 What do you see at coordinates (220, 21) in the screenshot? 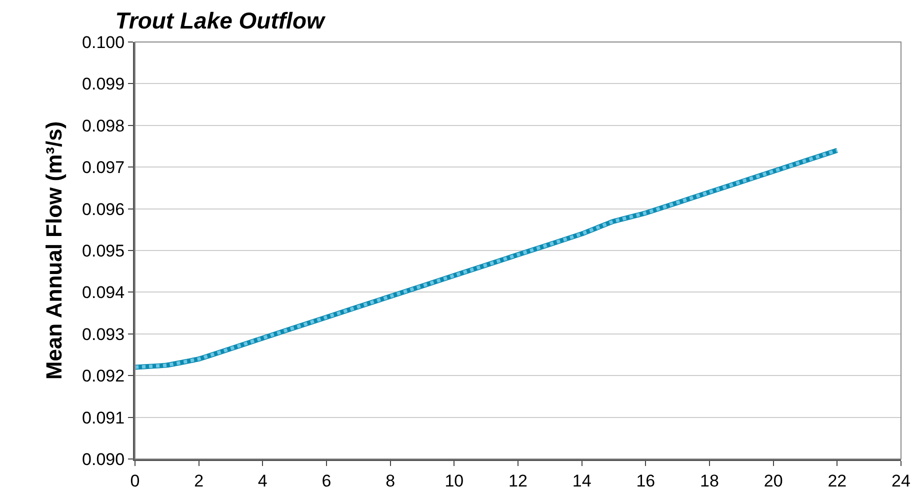
I see `chart-title: Trout Lake Outflow` at bounding box center [220, 21].